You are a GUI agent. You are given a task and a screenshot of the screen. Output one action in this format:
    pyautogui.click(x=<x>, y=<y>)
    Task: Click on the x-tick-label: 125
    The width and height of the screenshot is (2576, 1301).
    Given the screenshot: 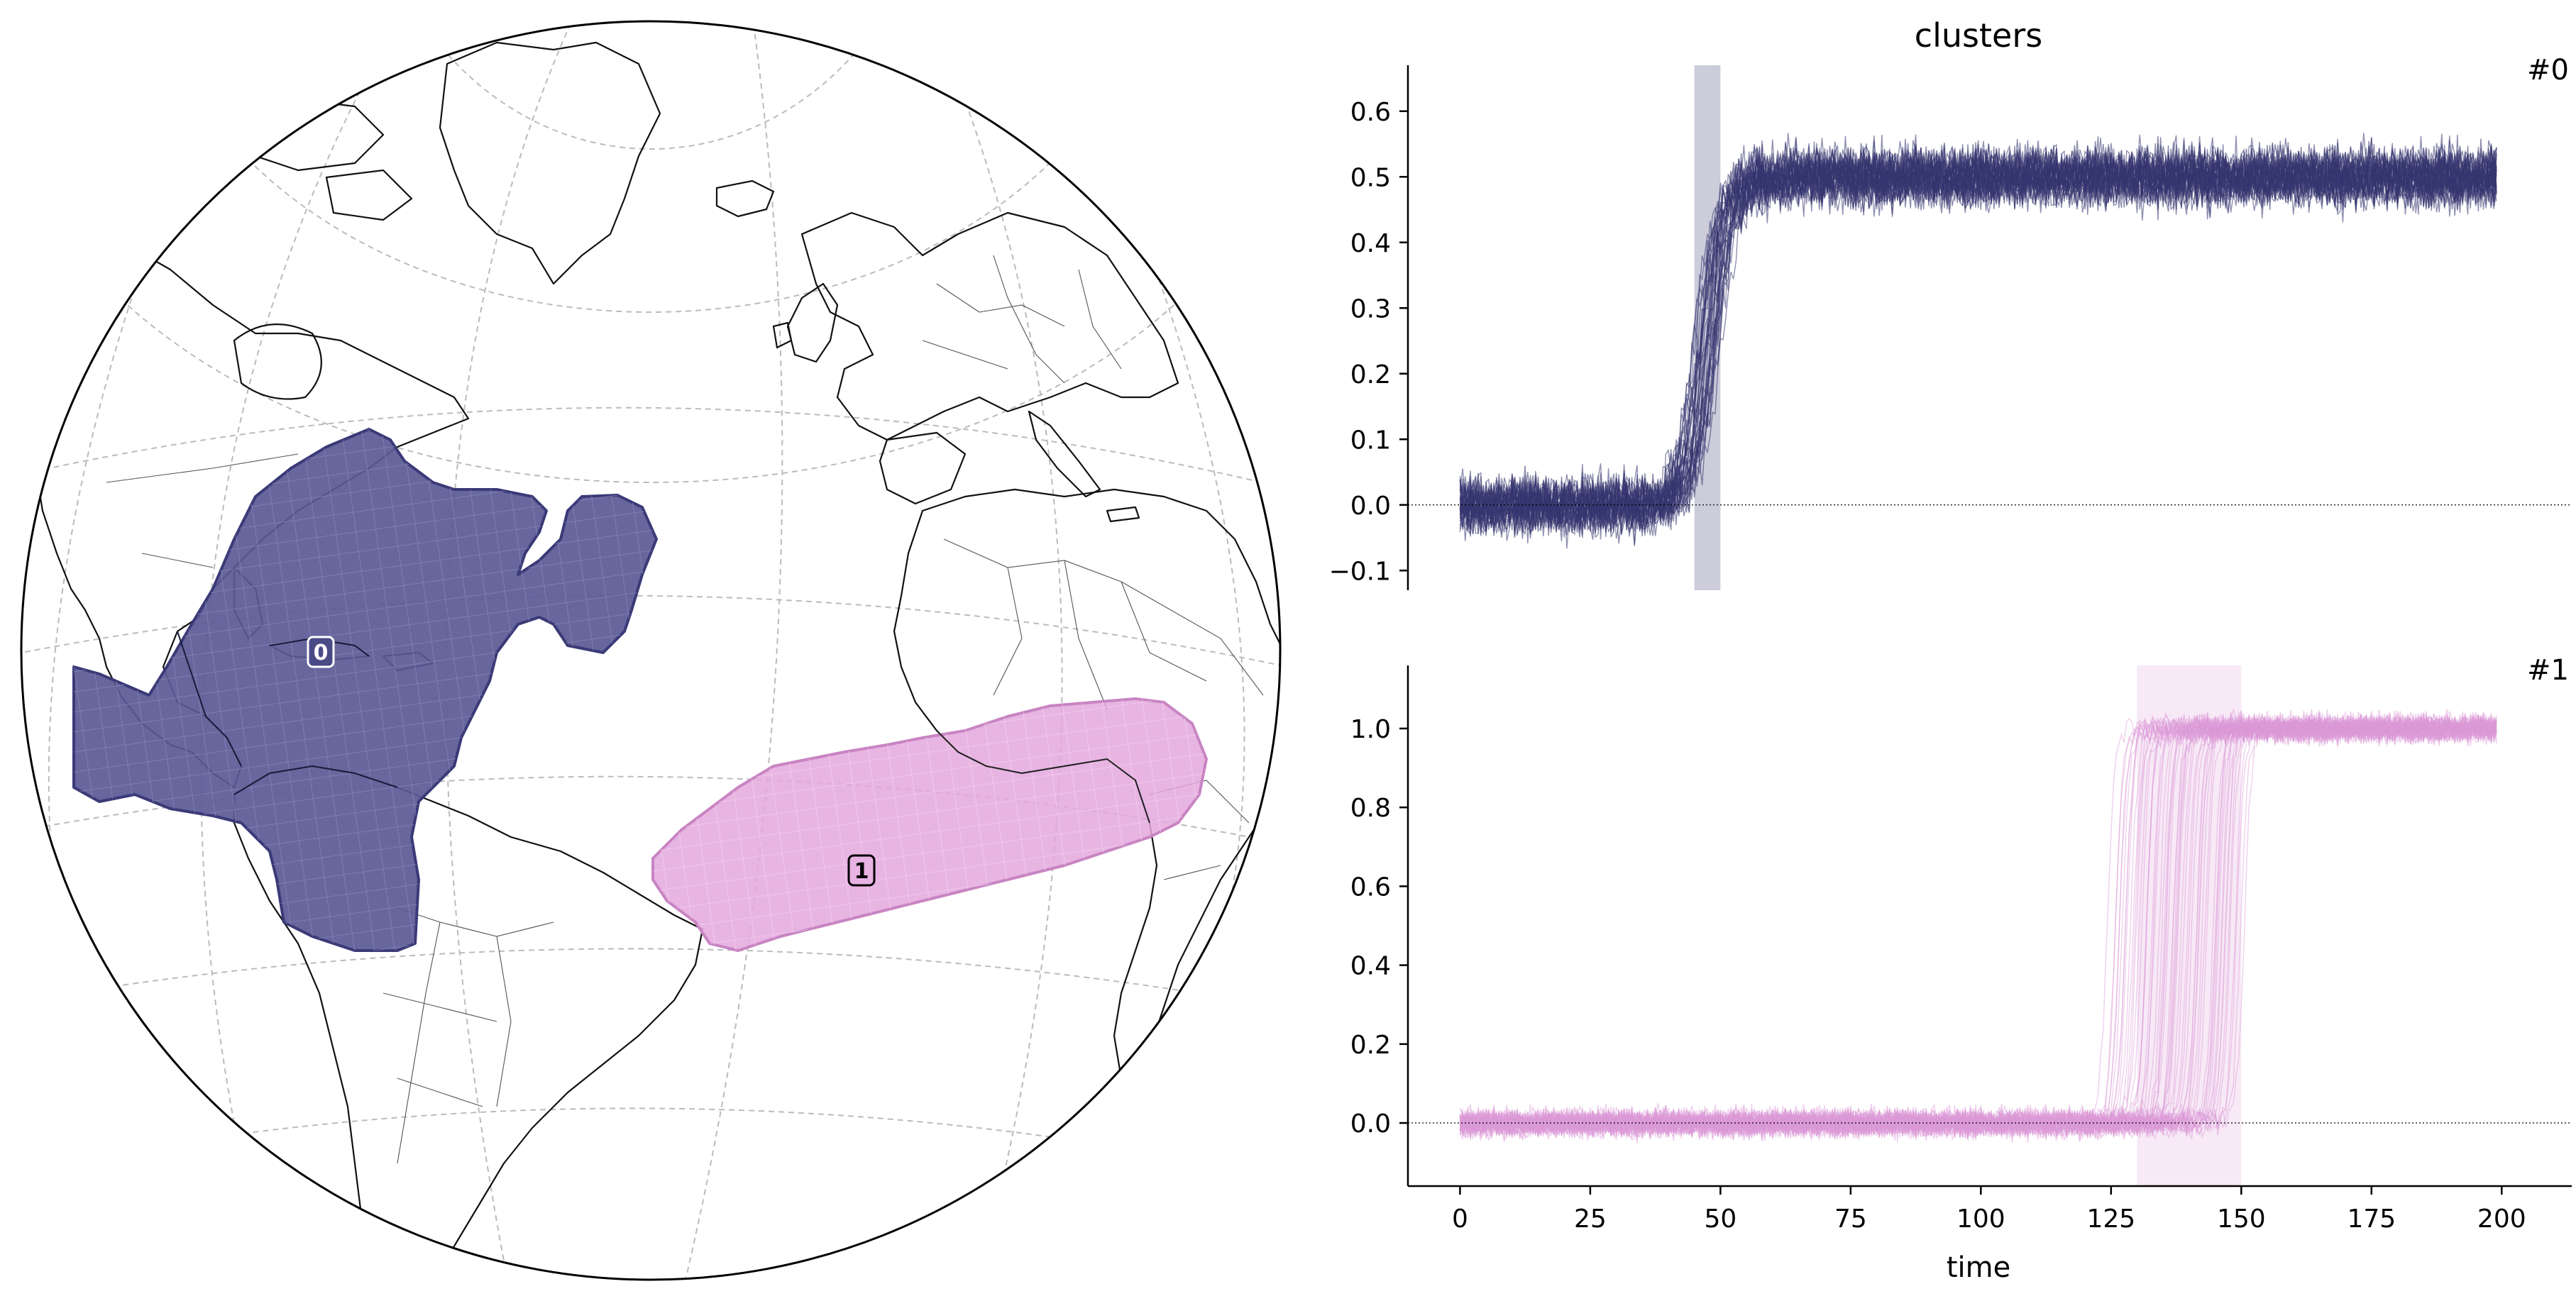 What is the action you would take?
    pyautogui.click(x=2110, y=1219)
    